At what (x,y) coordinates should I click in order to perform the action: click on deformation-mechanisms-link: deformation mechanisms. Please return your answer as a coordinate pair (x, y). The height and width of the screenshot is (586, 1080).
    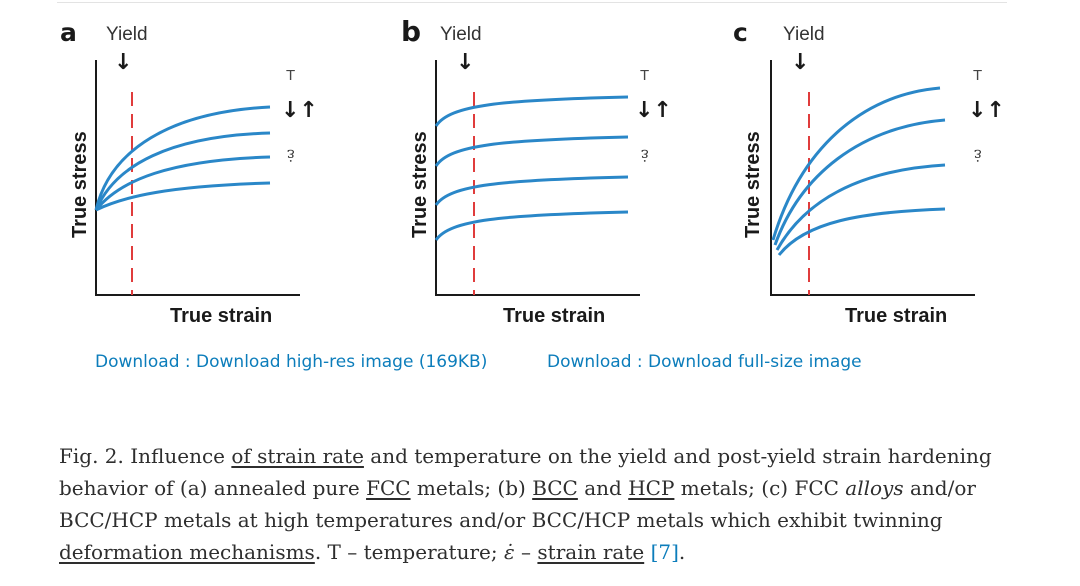
    Looking at the image, I should click on (187, 552).